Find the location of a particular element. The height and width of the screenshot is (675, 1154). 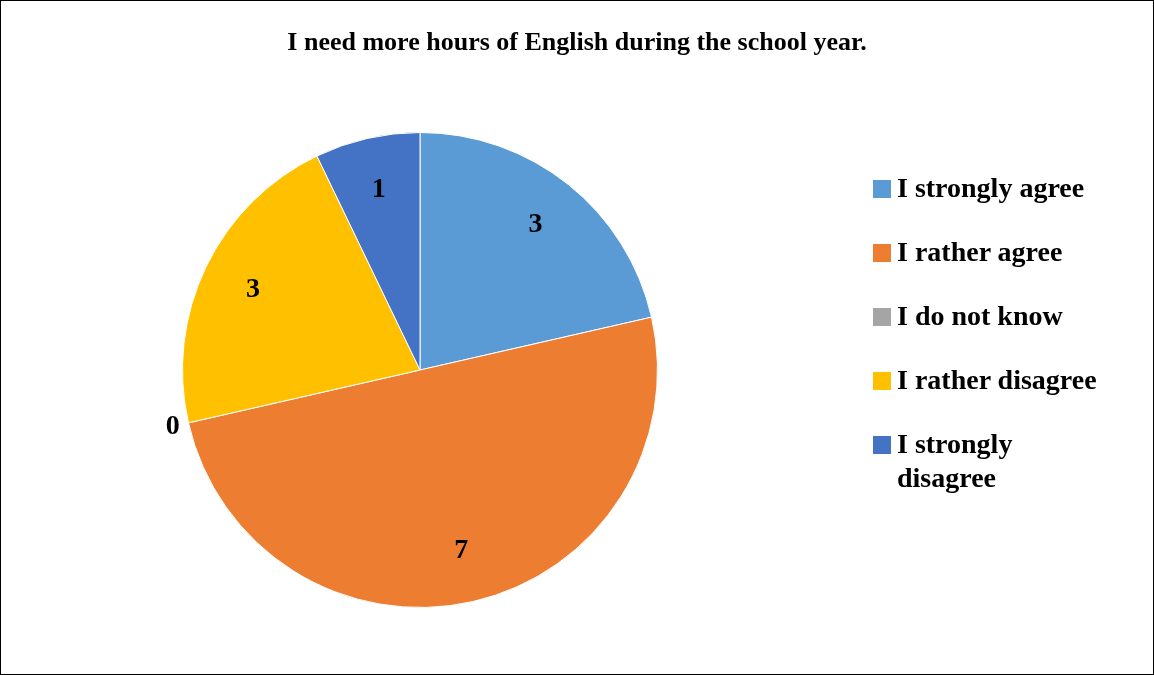

data-label: 1 is located at coordinates (378, 187).